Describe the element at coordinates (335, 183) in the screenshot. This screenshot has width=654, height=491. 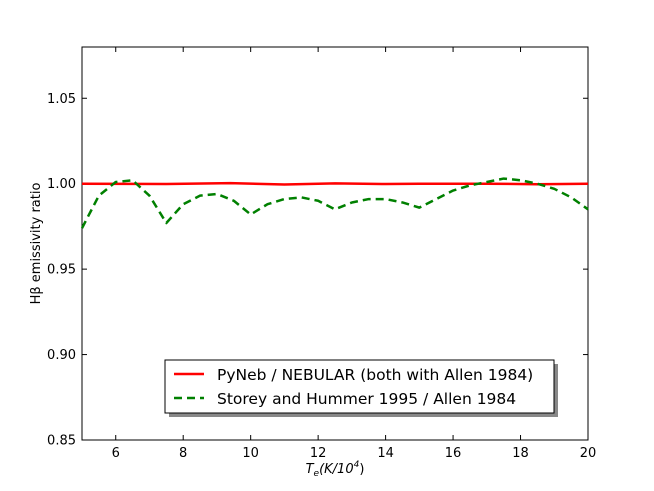
I see `series-line-pyneb` at that location.